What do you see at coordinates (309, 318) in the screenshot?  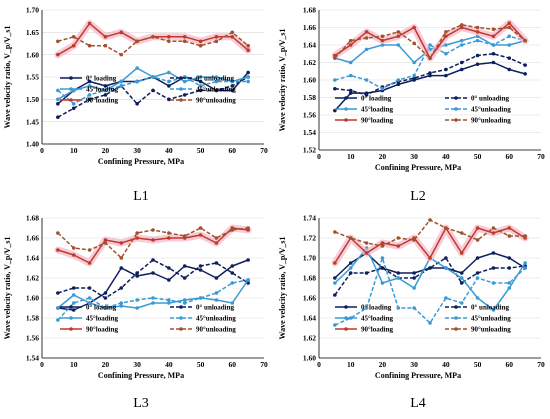 I see `y-tick-label: 1.64` at bounding box center [309, 318].